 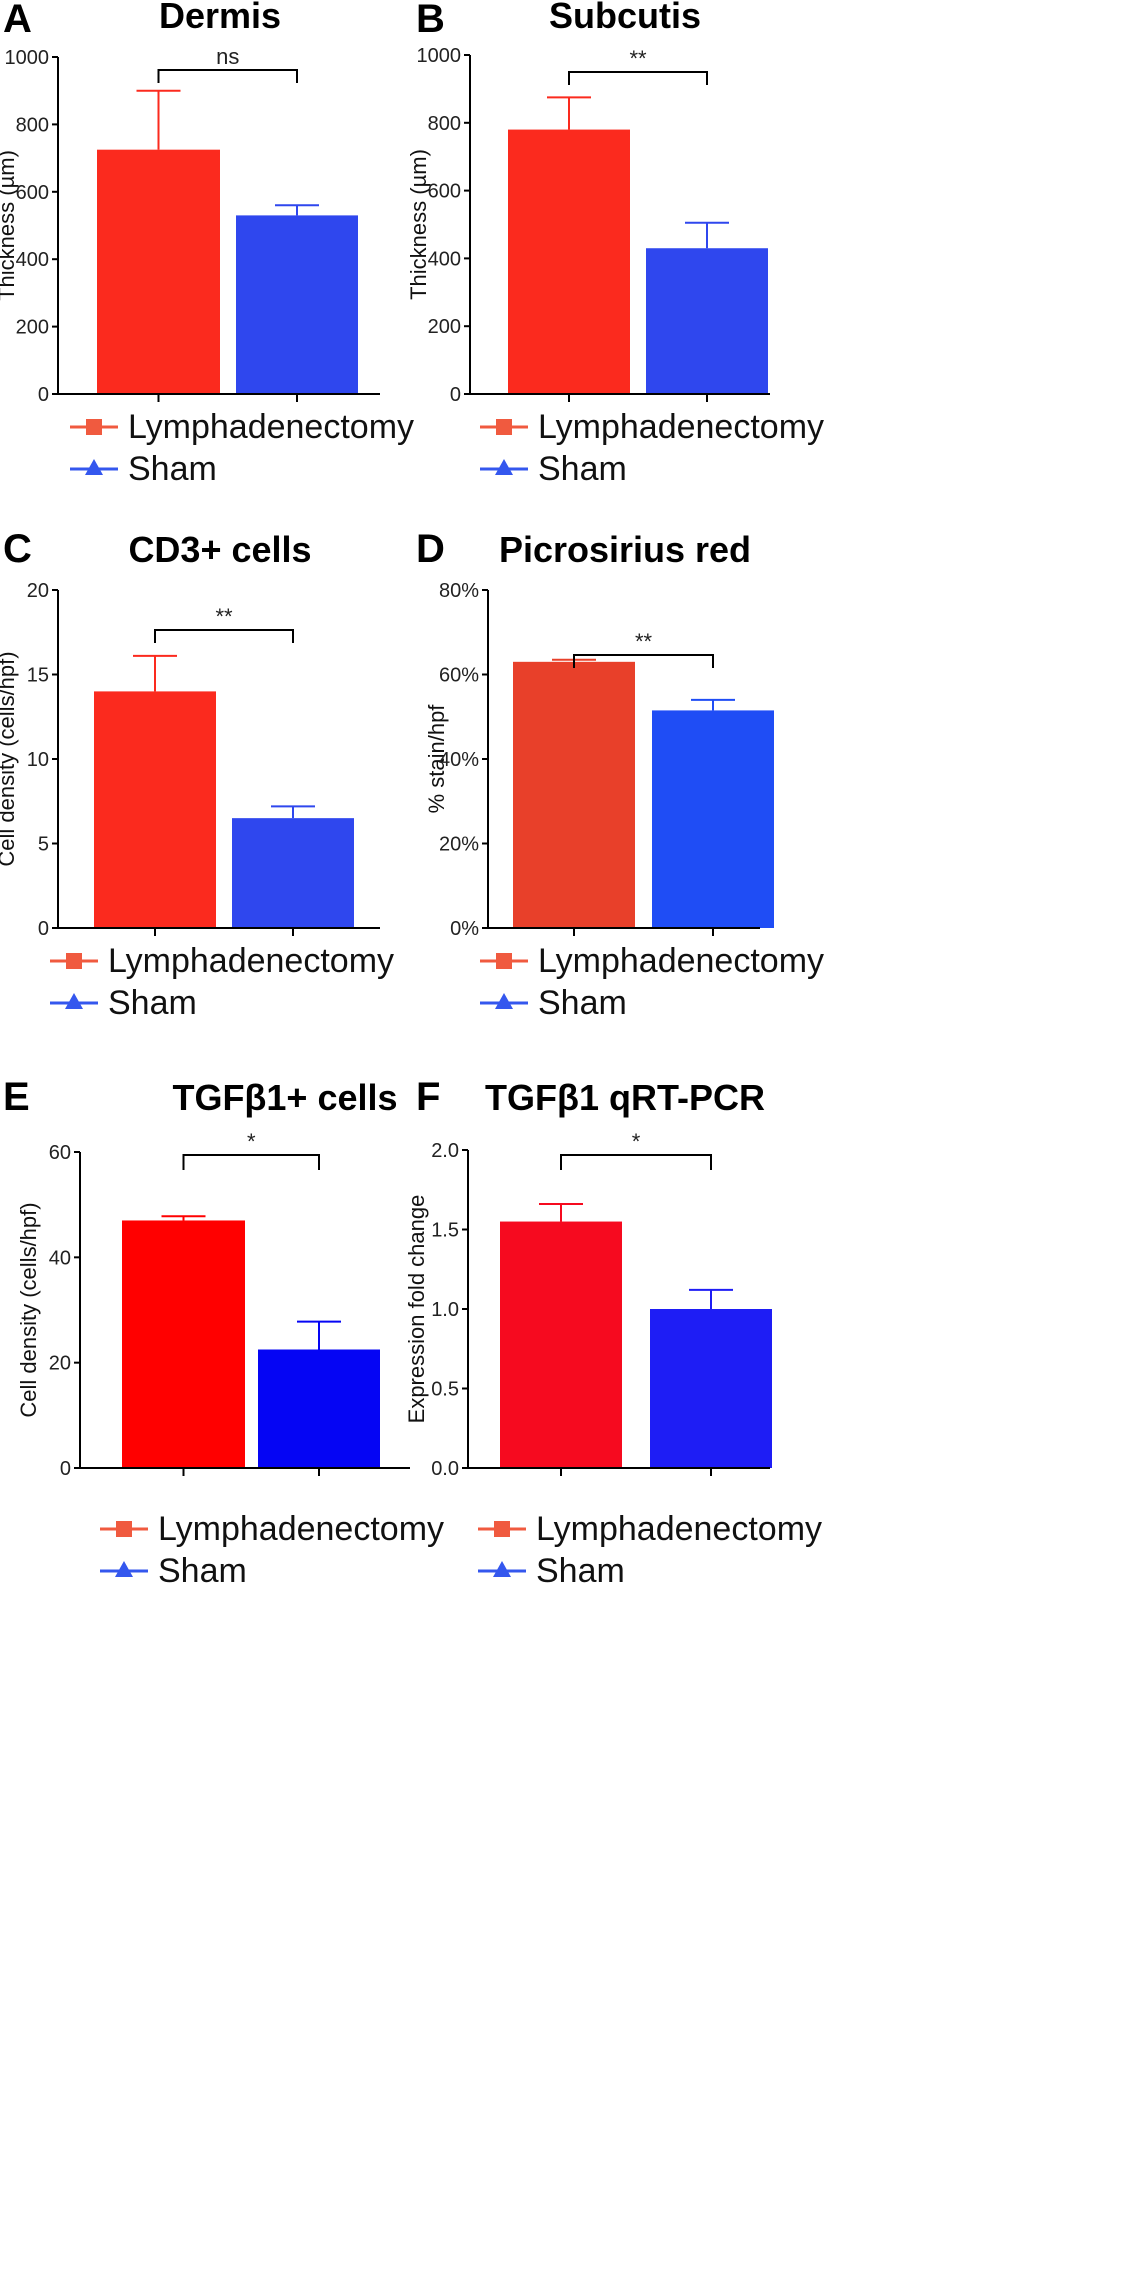 I want to click on panel-letter: E, so click(x=16, y=1097).